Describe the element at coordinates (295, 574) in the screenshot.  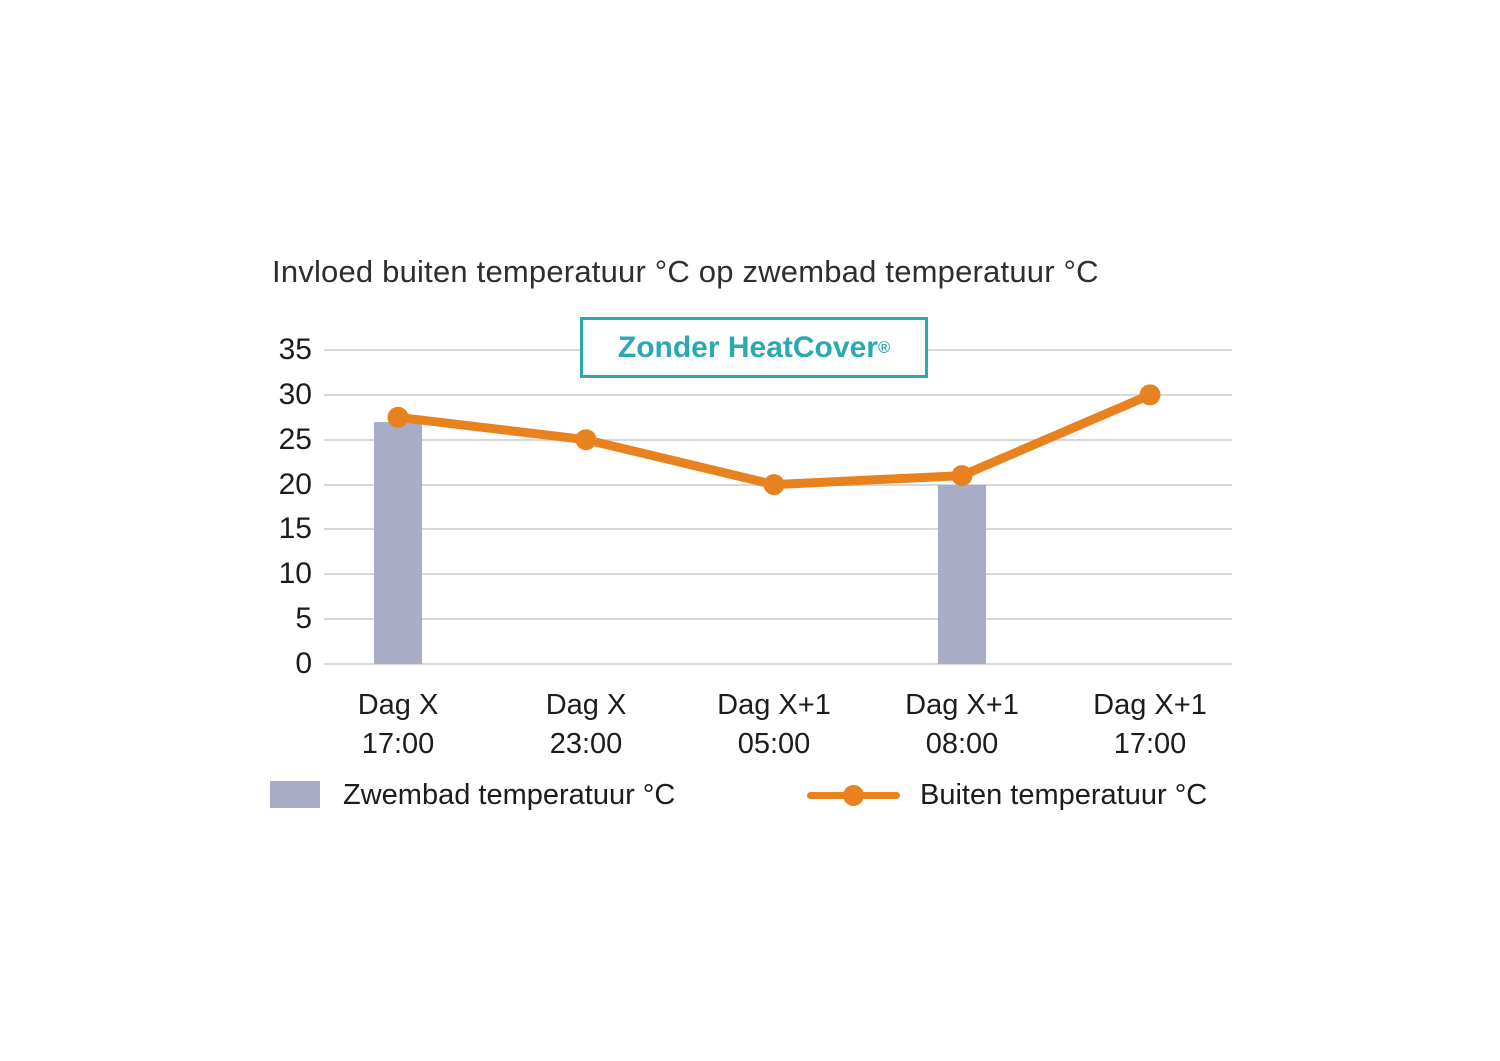
I see `y-axis-tick-10: 10` at that location.